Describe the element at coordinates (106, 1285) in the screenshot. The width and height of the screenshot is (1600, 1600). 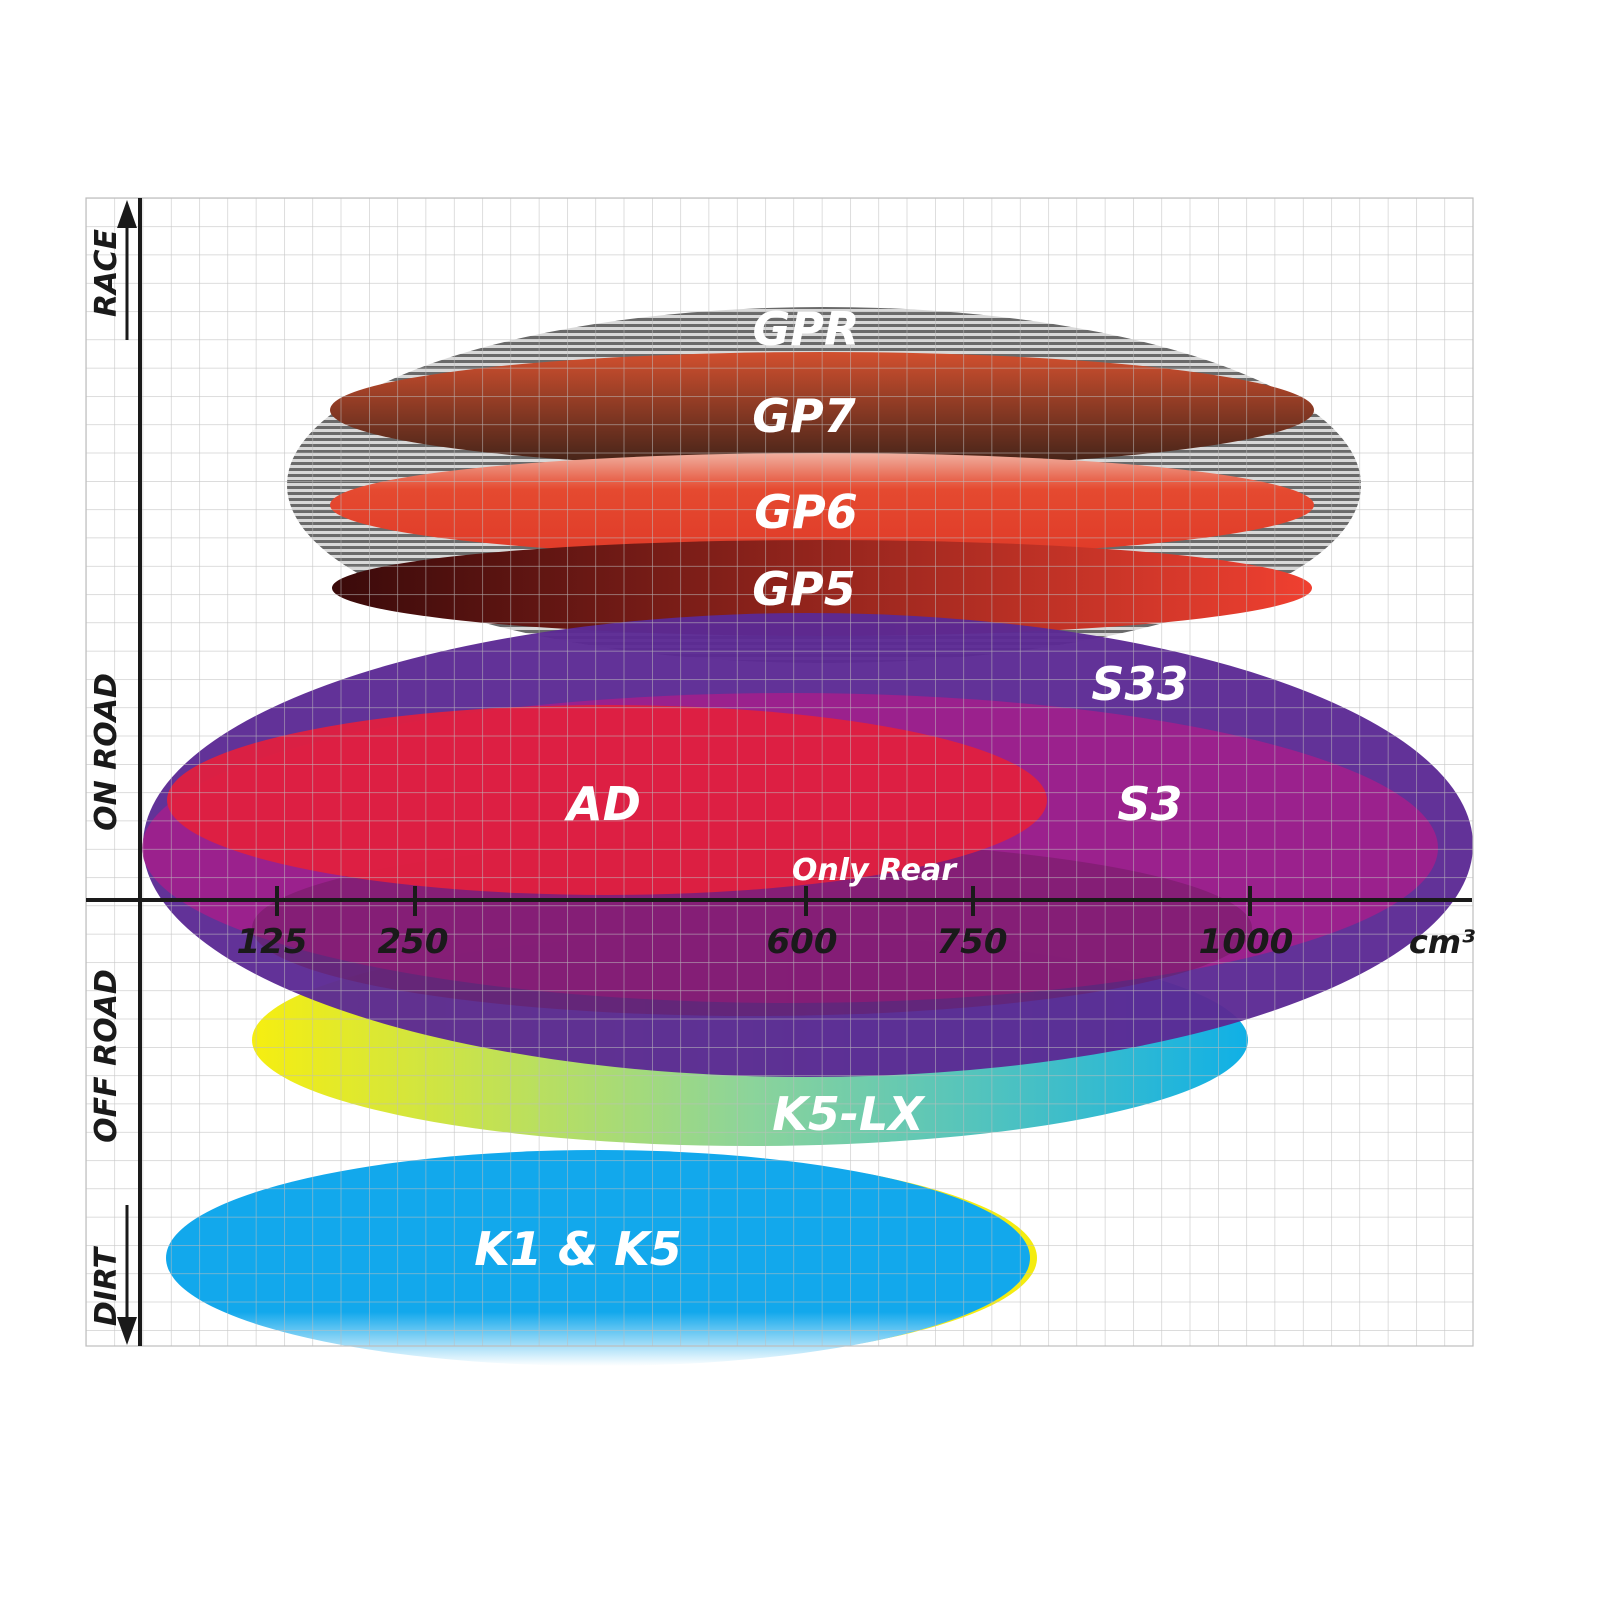
I see `label-dirt: DIRT` at that location.